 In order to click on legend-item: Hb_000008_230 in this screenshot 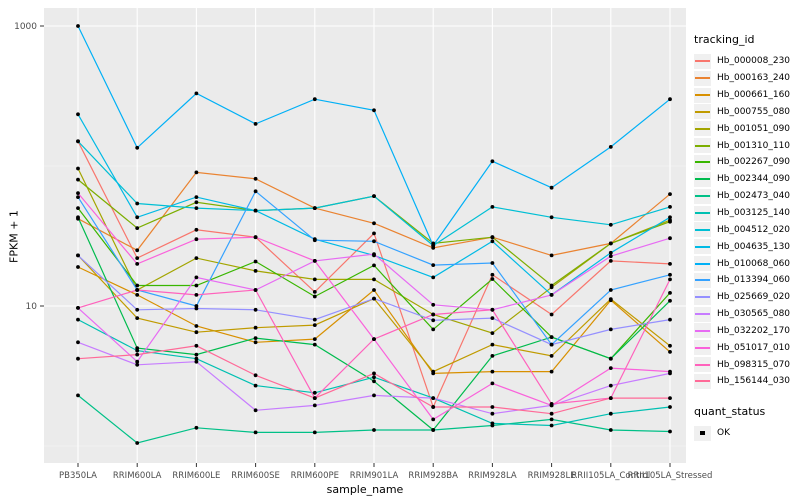, I will do `click(746, 61)`.